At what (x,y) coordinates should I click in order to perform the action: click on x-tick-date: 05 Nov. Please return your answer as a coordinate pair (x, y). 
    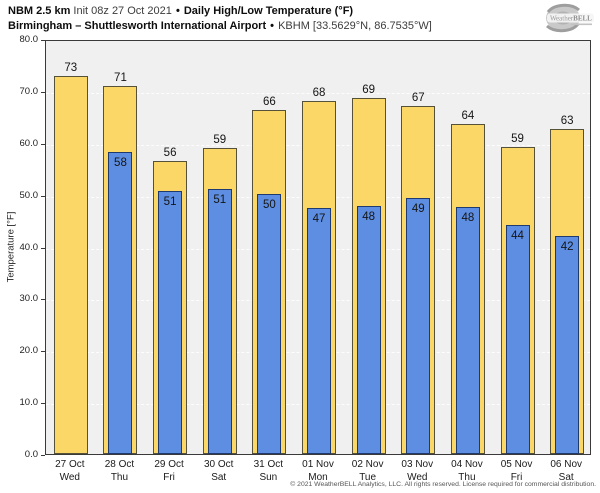
    Looking at the image, I should click on (516, 464).